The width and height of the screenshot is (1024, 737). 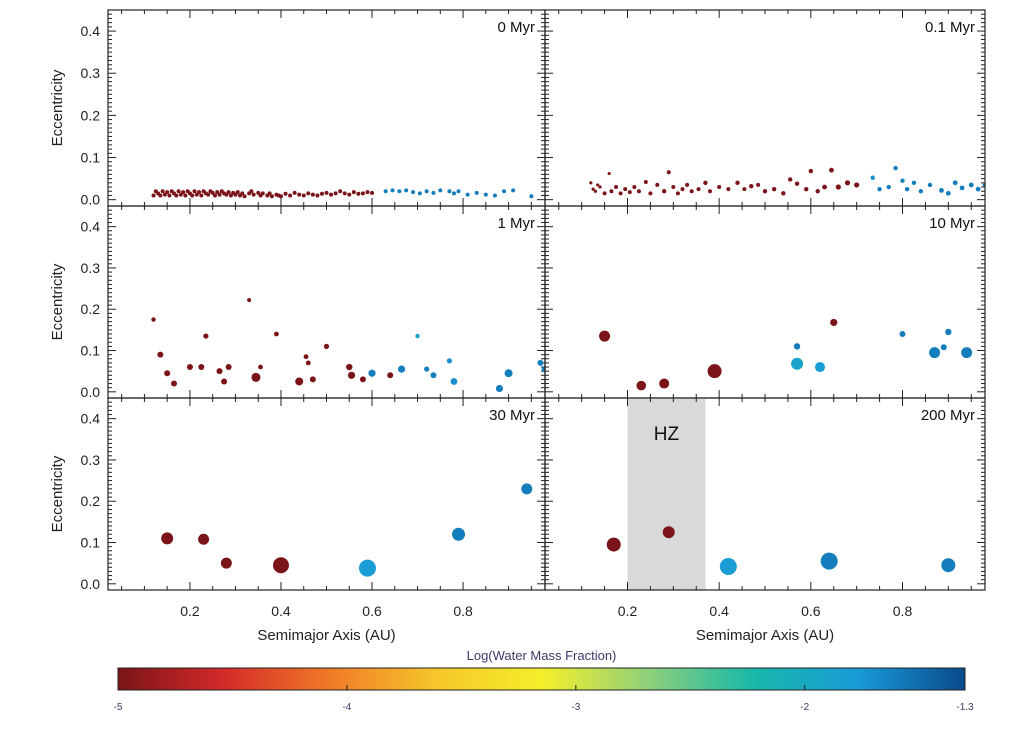 I want to click on y-axis-title: Eccentricity, so click(x=57, y=493).